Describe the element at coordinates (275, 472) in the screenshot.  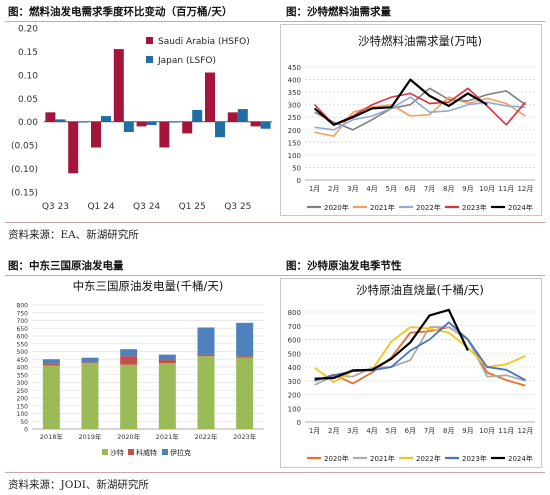
I see `source-rule-bottom` at that location.